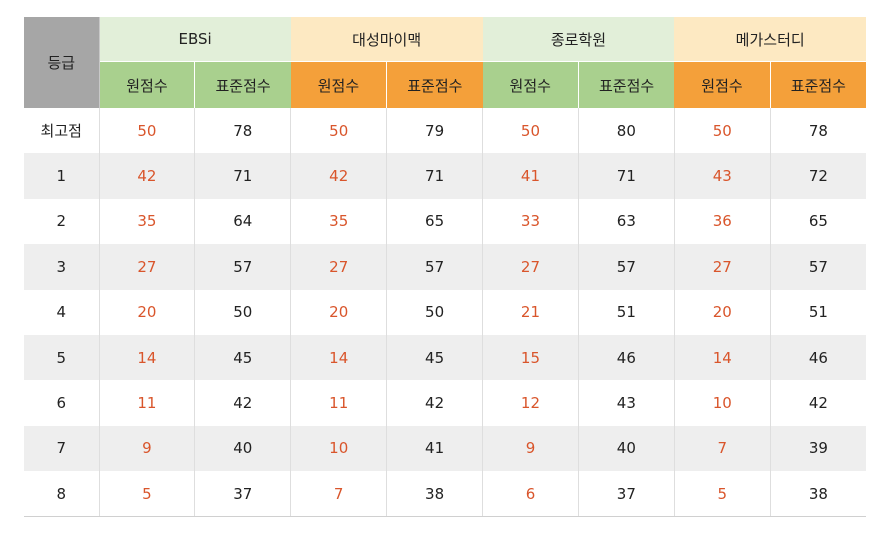 This screenshot has height=537, width=892. What do you see at coordinates (818, 448) in the screenshot?
I see `std-score-cell: 39` at bounding box center [818, 448].